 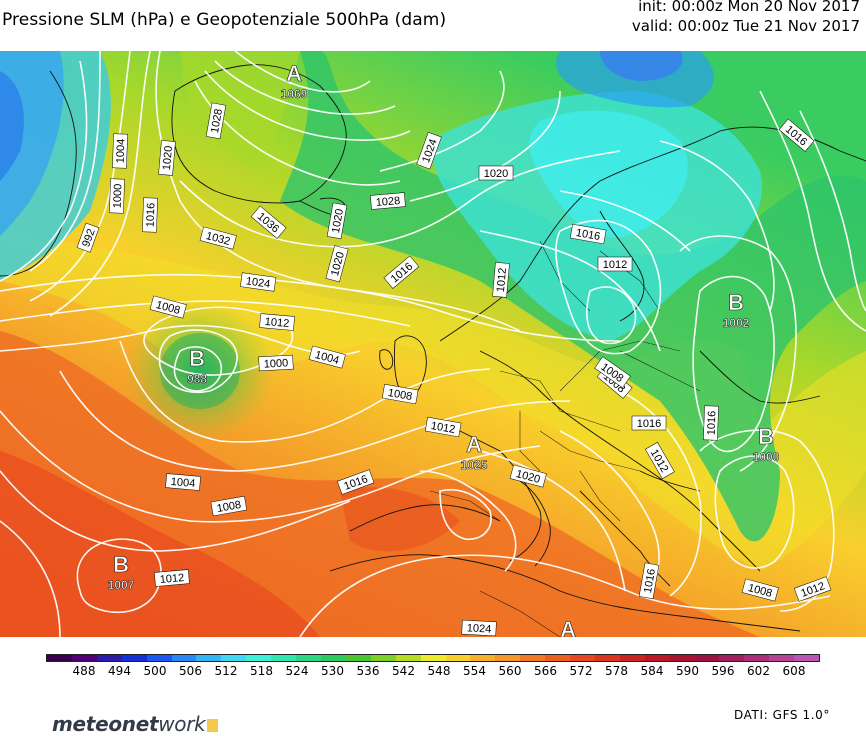 I want to click on colorbar-tick-label: 572, so click(x=581, y=671).